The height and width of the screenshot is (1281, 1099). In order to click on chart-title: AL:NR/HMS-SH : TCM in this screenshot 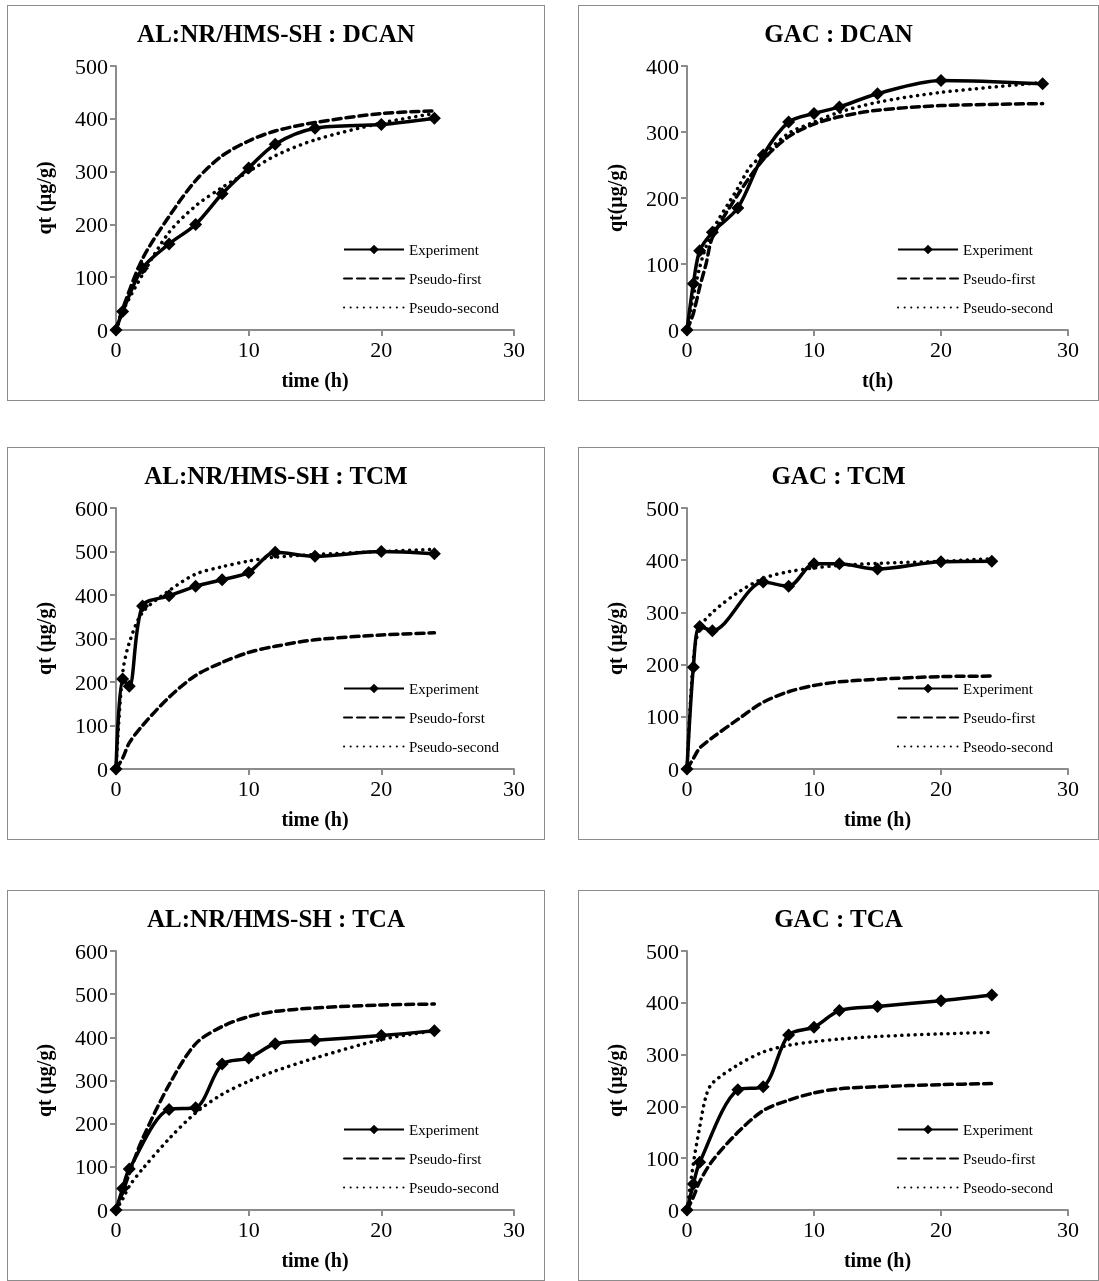, I will do `click(276, 475)`.